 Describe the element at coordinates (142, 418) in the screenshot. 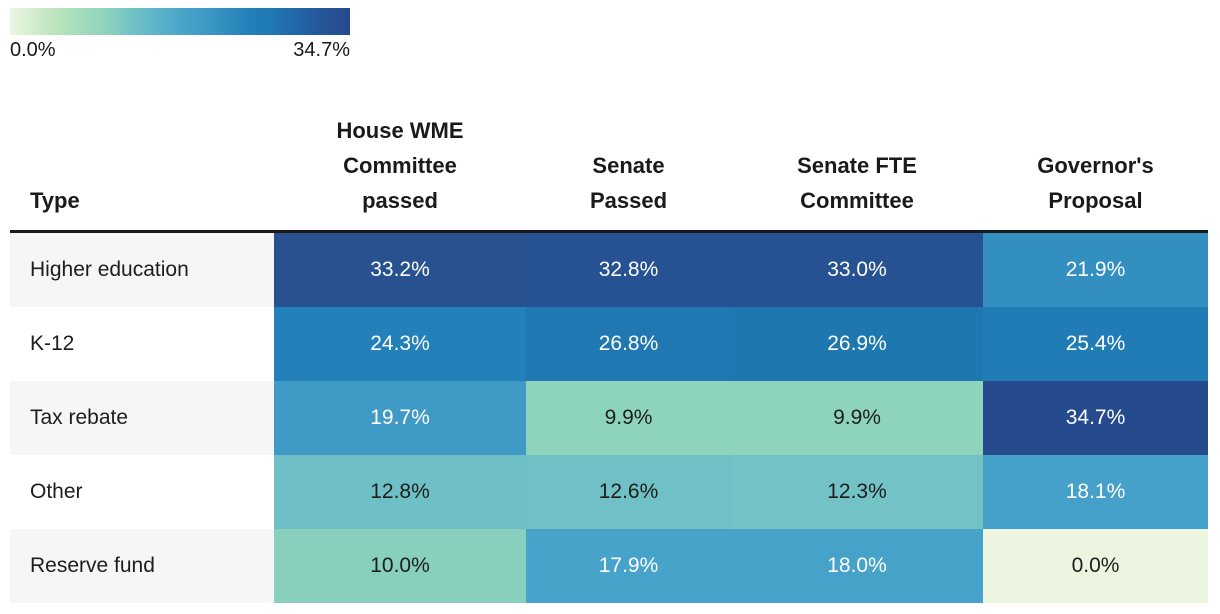

I see `row-label: Tax rebate` at that location.